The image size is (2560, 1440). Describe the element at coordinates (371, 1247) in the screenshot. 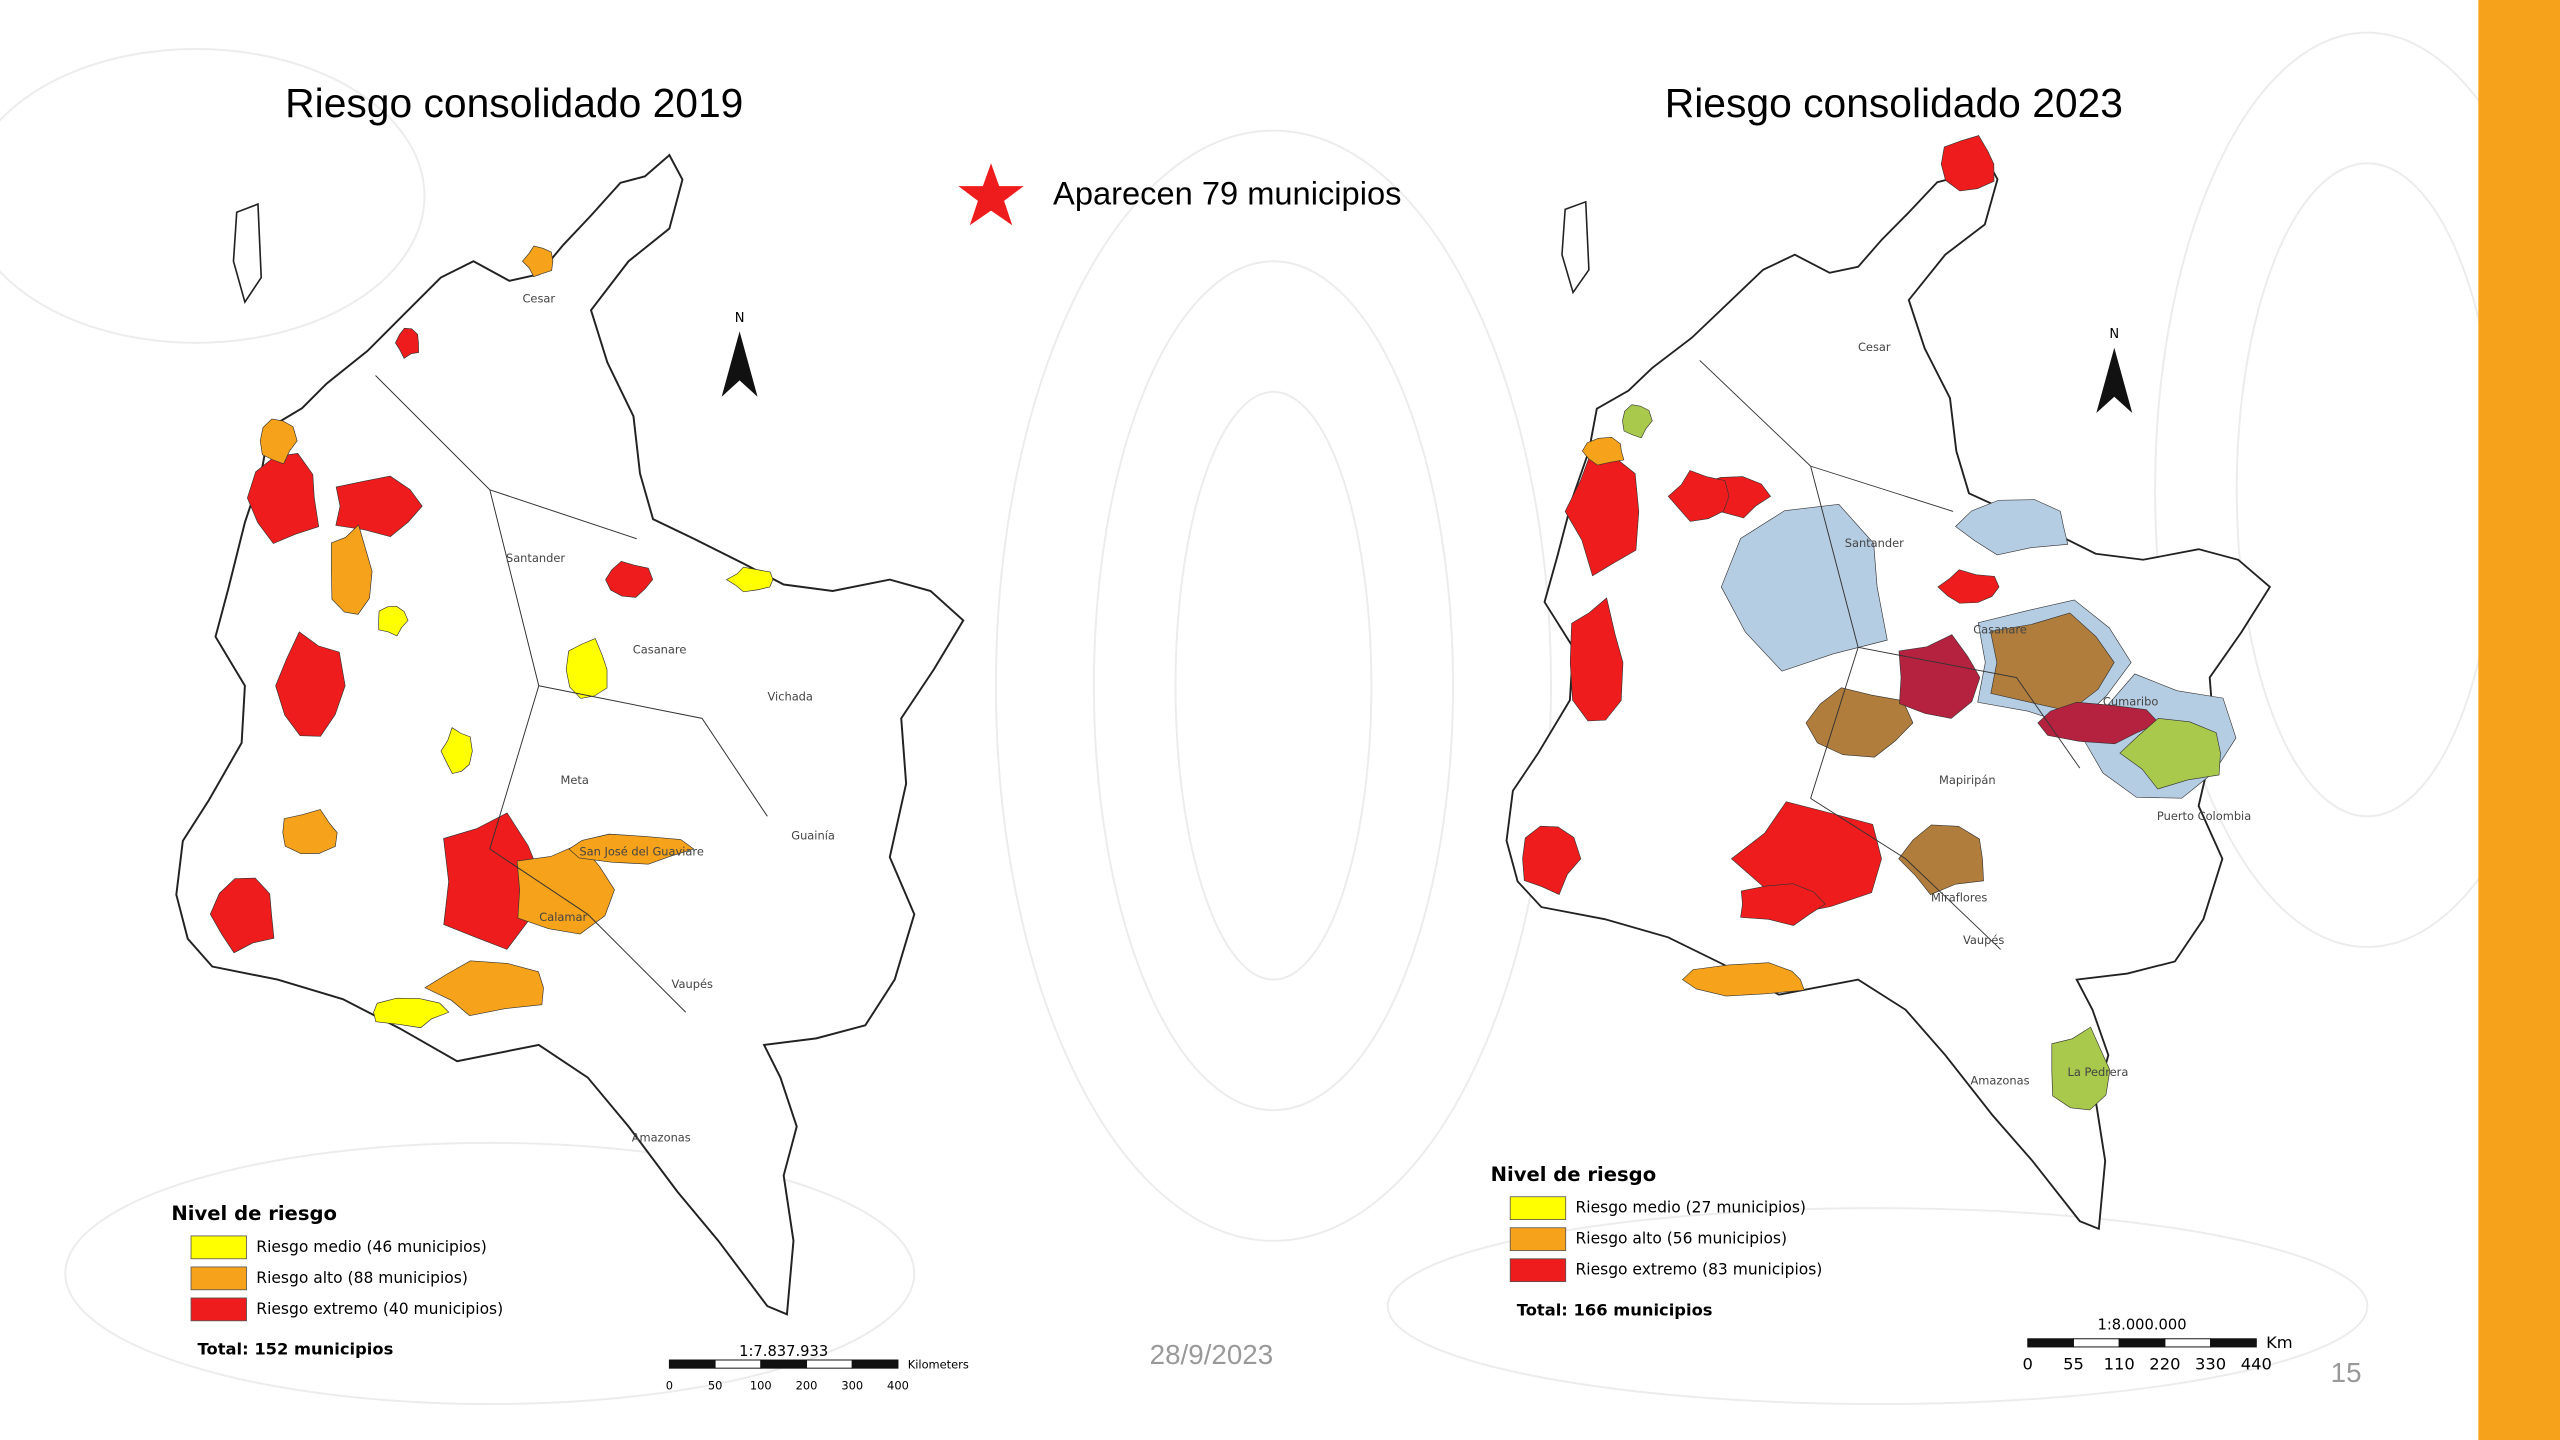

I see `legend-label: Riesgo medio (46 municipios)` at that location.